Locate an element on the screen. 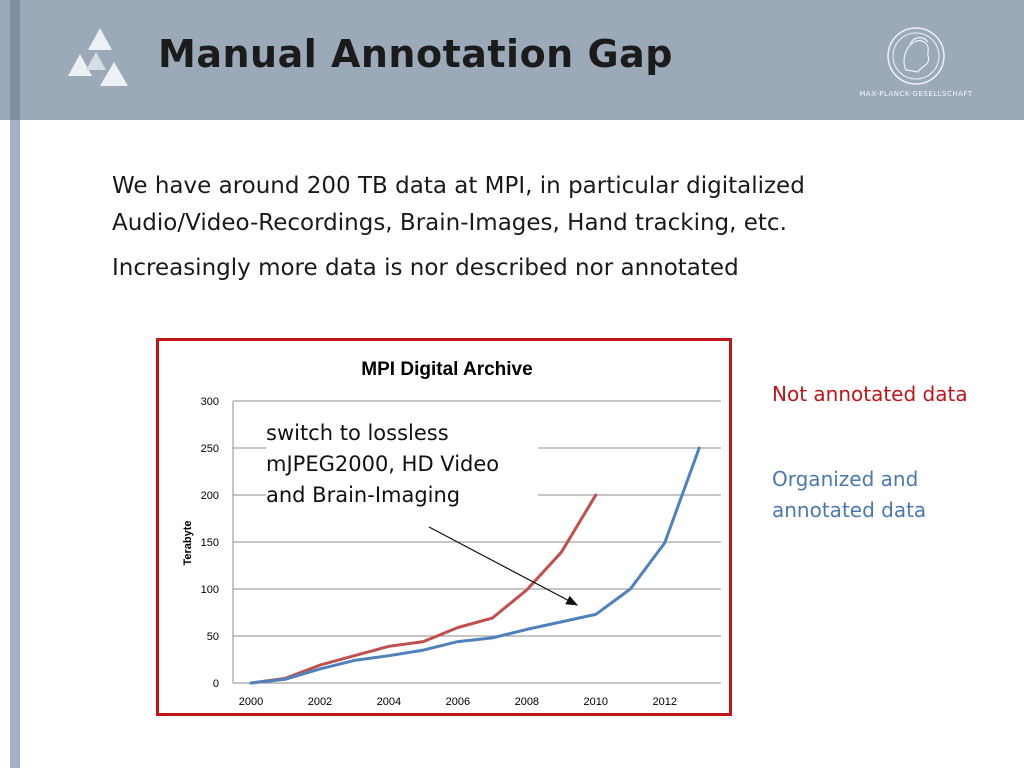  annotation-arrow is located at coordinates (503, 566).